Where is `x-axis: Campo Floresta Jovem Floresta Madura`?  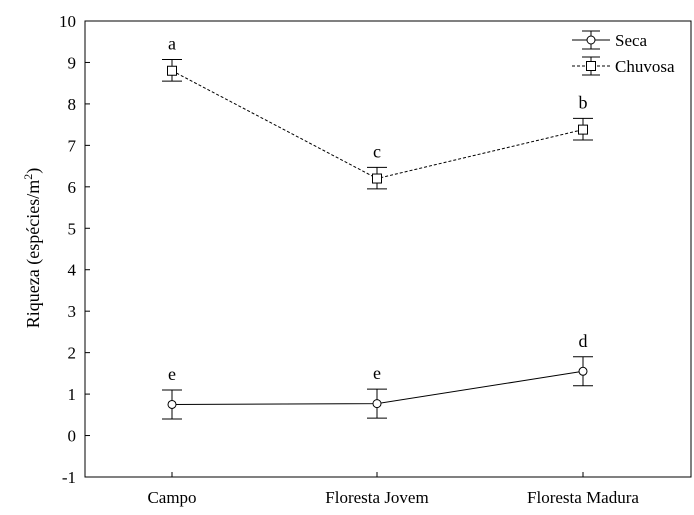
x-axis: Campo Floresta Jovem Floresta Madura is located at coordinates (393, 489).